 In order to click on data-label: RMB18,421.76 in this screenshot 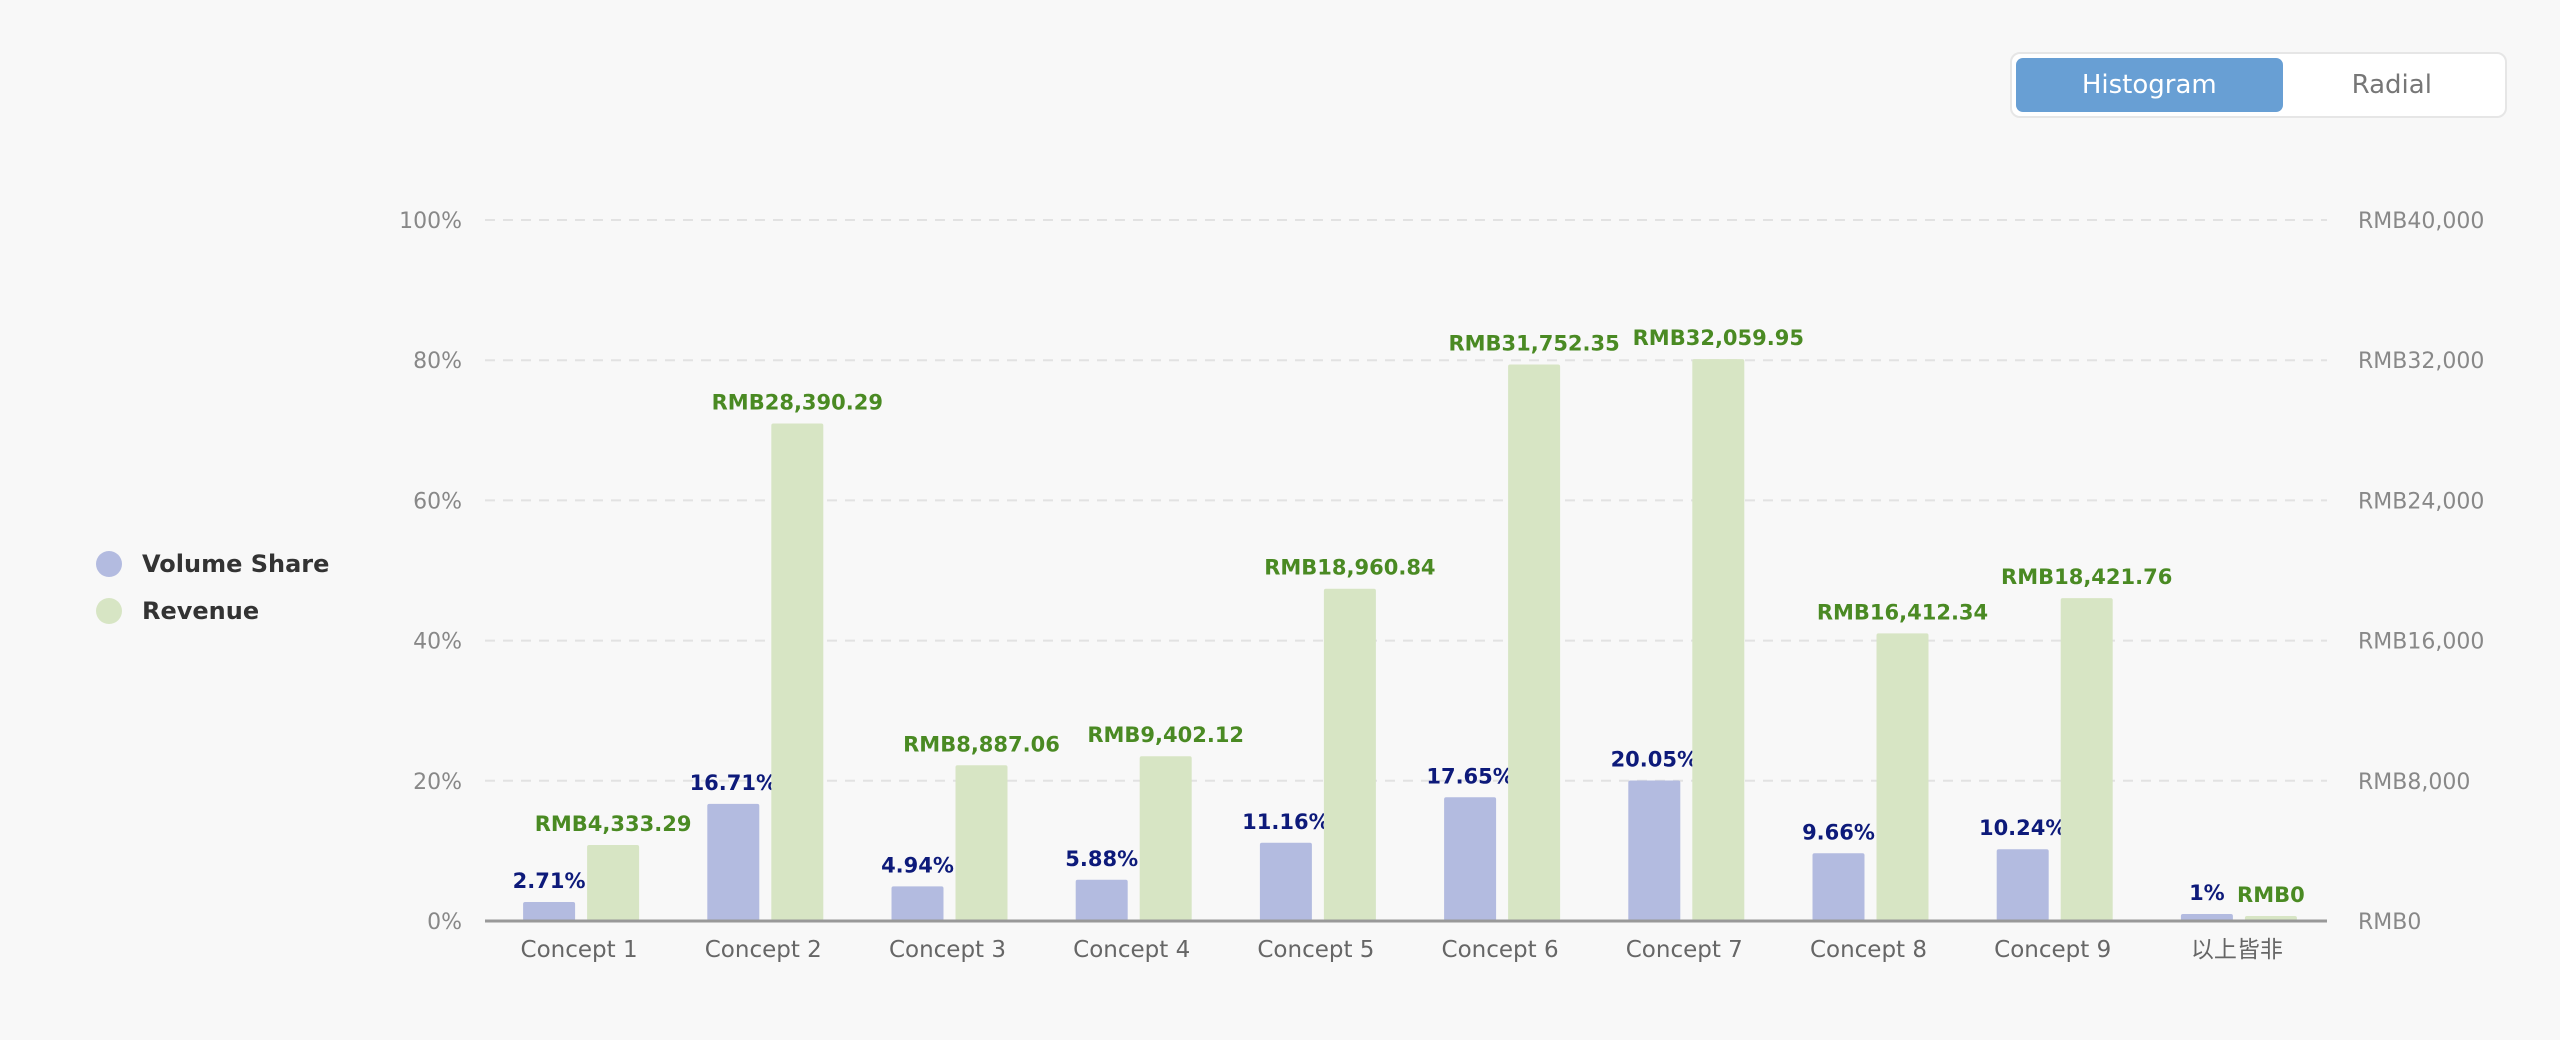, I will do `click(2086, 577)`.